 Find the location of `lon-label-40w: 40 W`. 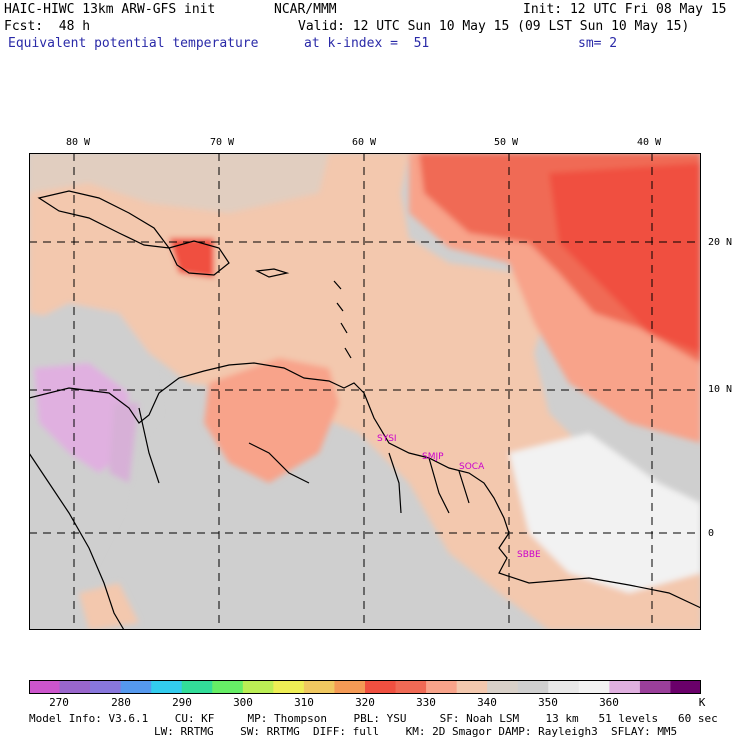

lon-label-40w: 40 W is located at coordinates (649, 142).